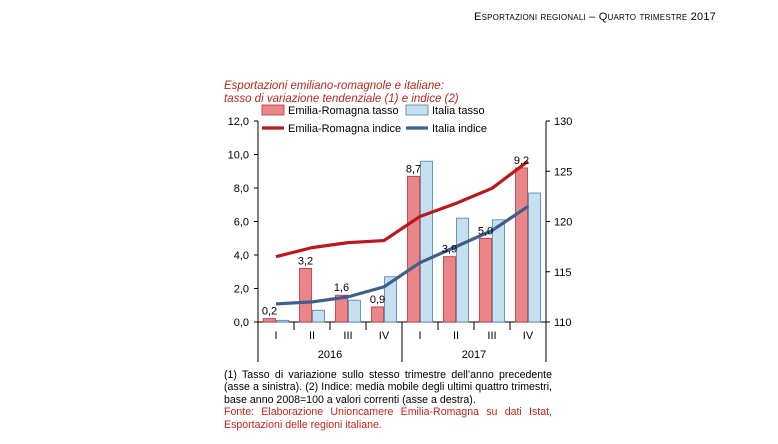 This screenshot has height=444, width=778. I want to click on y-right-tick-label: 130, so click(563, 122).